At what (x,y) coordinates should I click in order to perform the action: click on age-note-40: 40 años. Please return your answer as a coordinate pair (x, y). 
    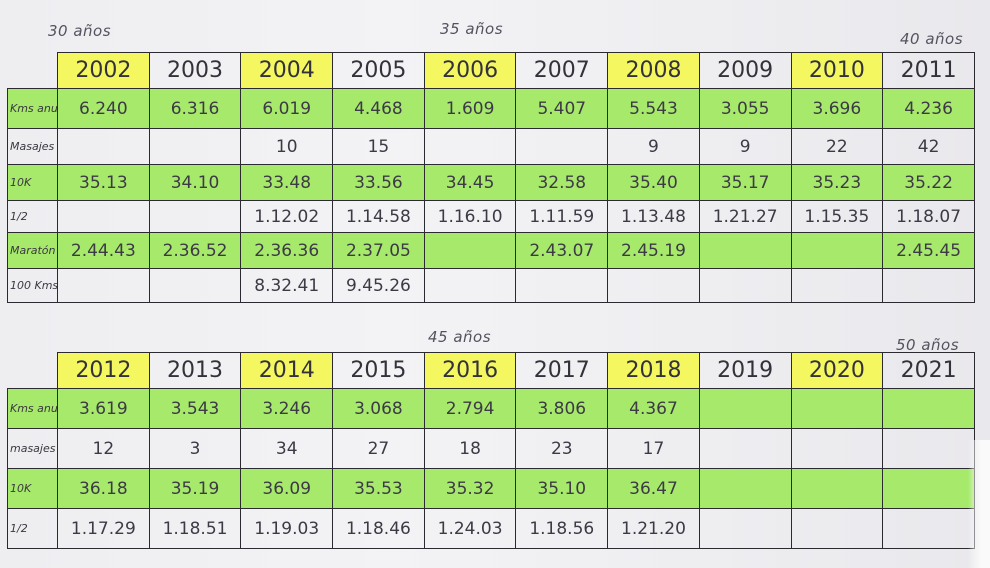
    Looking at the image, I should click on (932, 39).